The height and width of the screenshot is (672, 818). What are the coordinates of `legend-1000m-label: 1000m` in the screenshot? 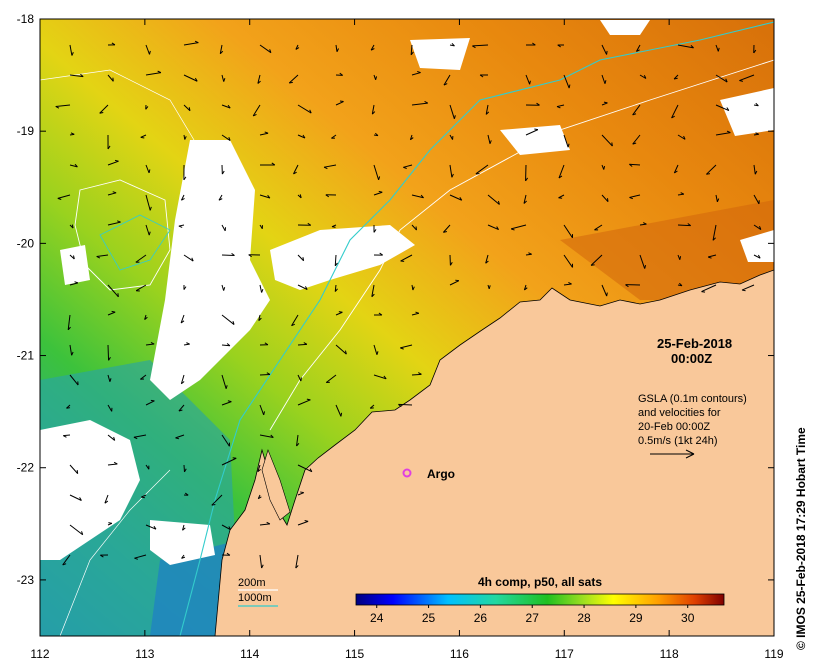 It's located at (255, 598).